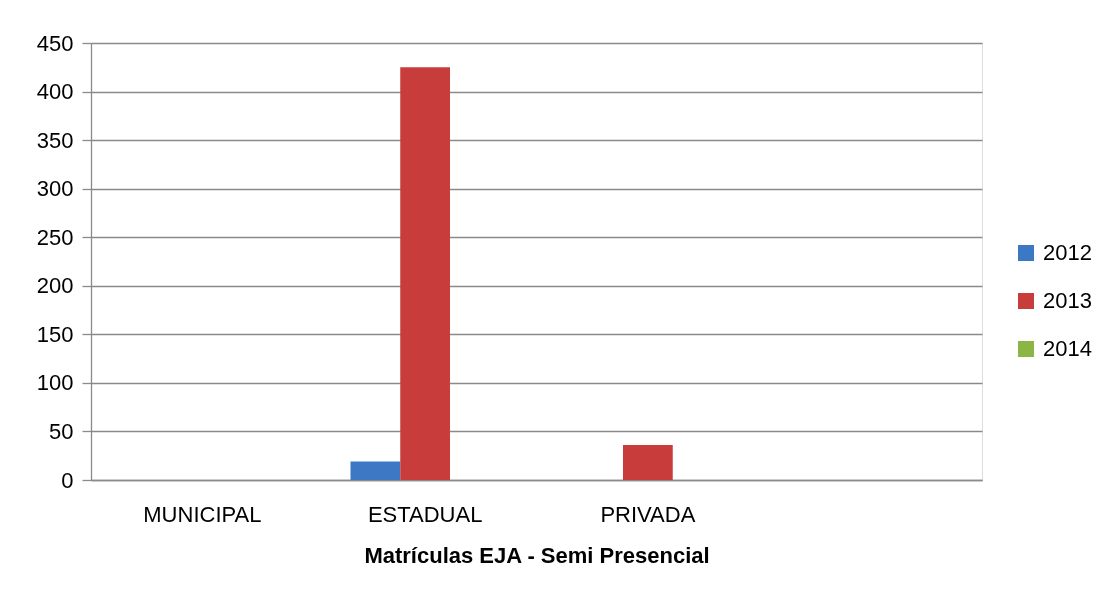  Describe the element at coordinates (425, 514) in the screenshot. I see `x-tick-label: ESTADUAL` at that location.